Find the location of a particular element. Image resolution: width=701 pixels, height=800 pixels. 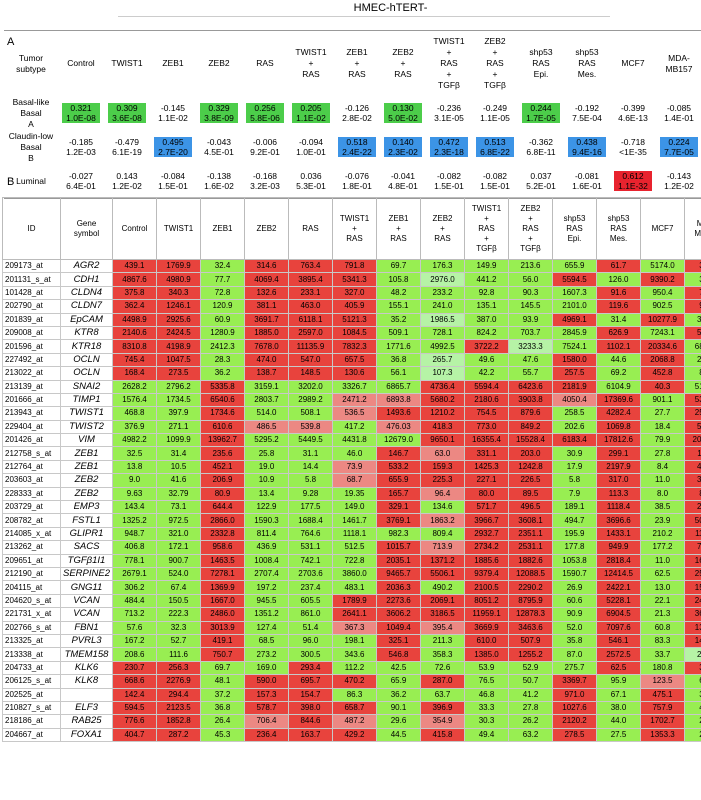

correlation-value: 0.140 is located at coordinates (403, 142).